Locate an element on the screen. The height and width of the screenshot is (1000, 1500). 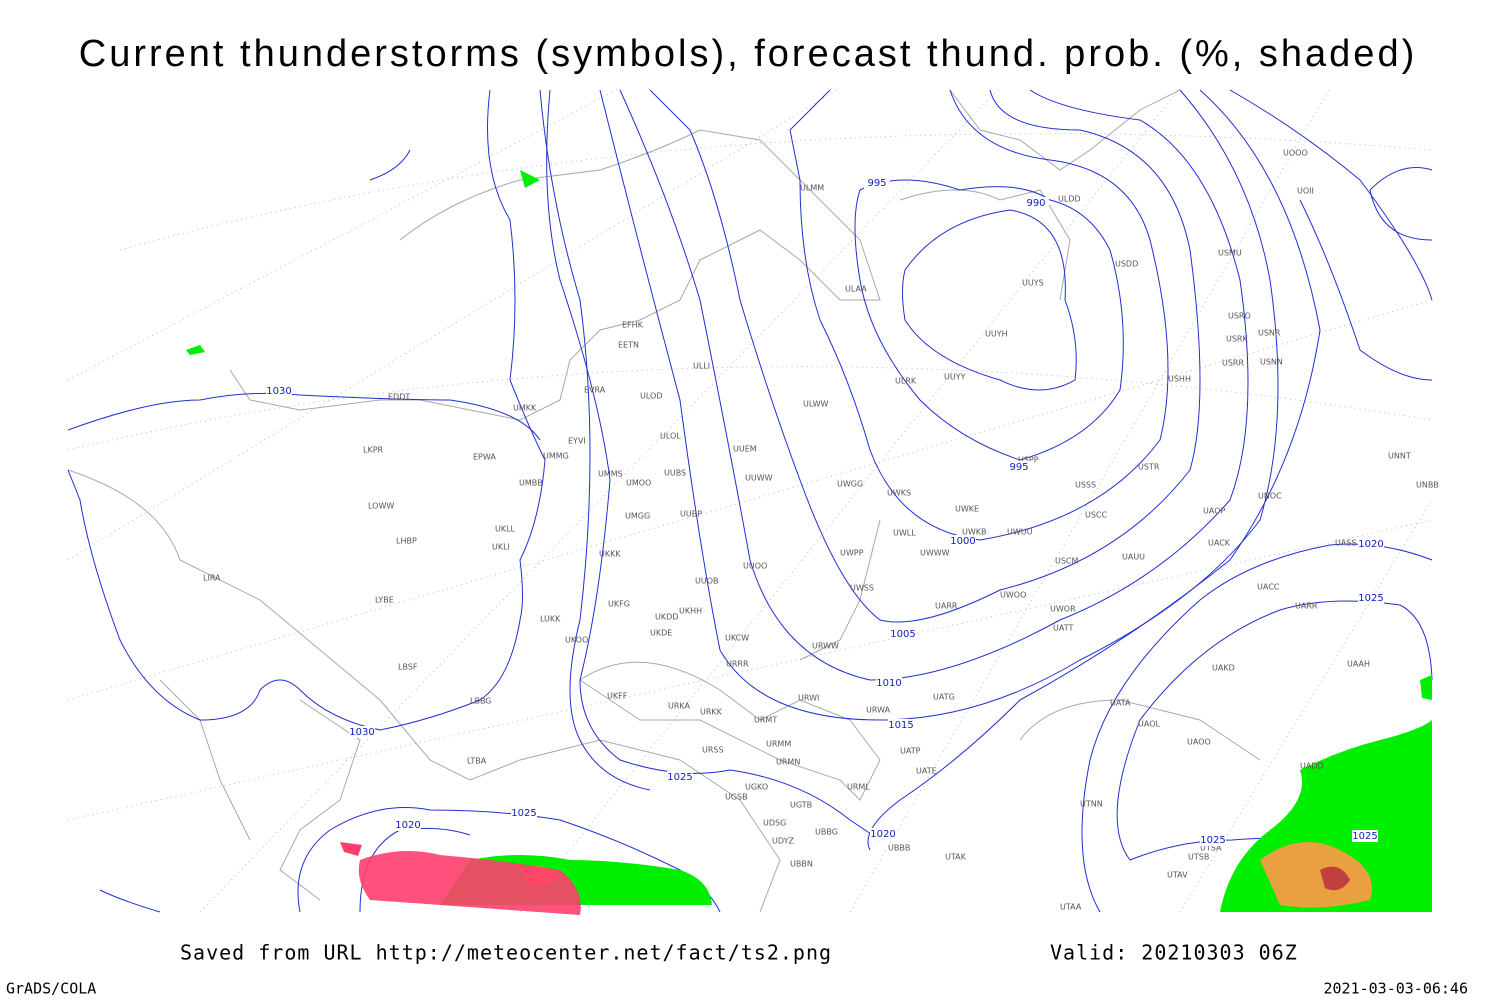
station-label: EPWA is located at coordinates (484, 457).